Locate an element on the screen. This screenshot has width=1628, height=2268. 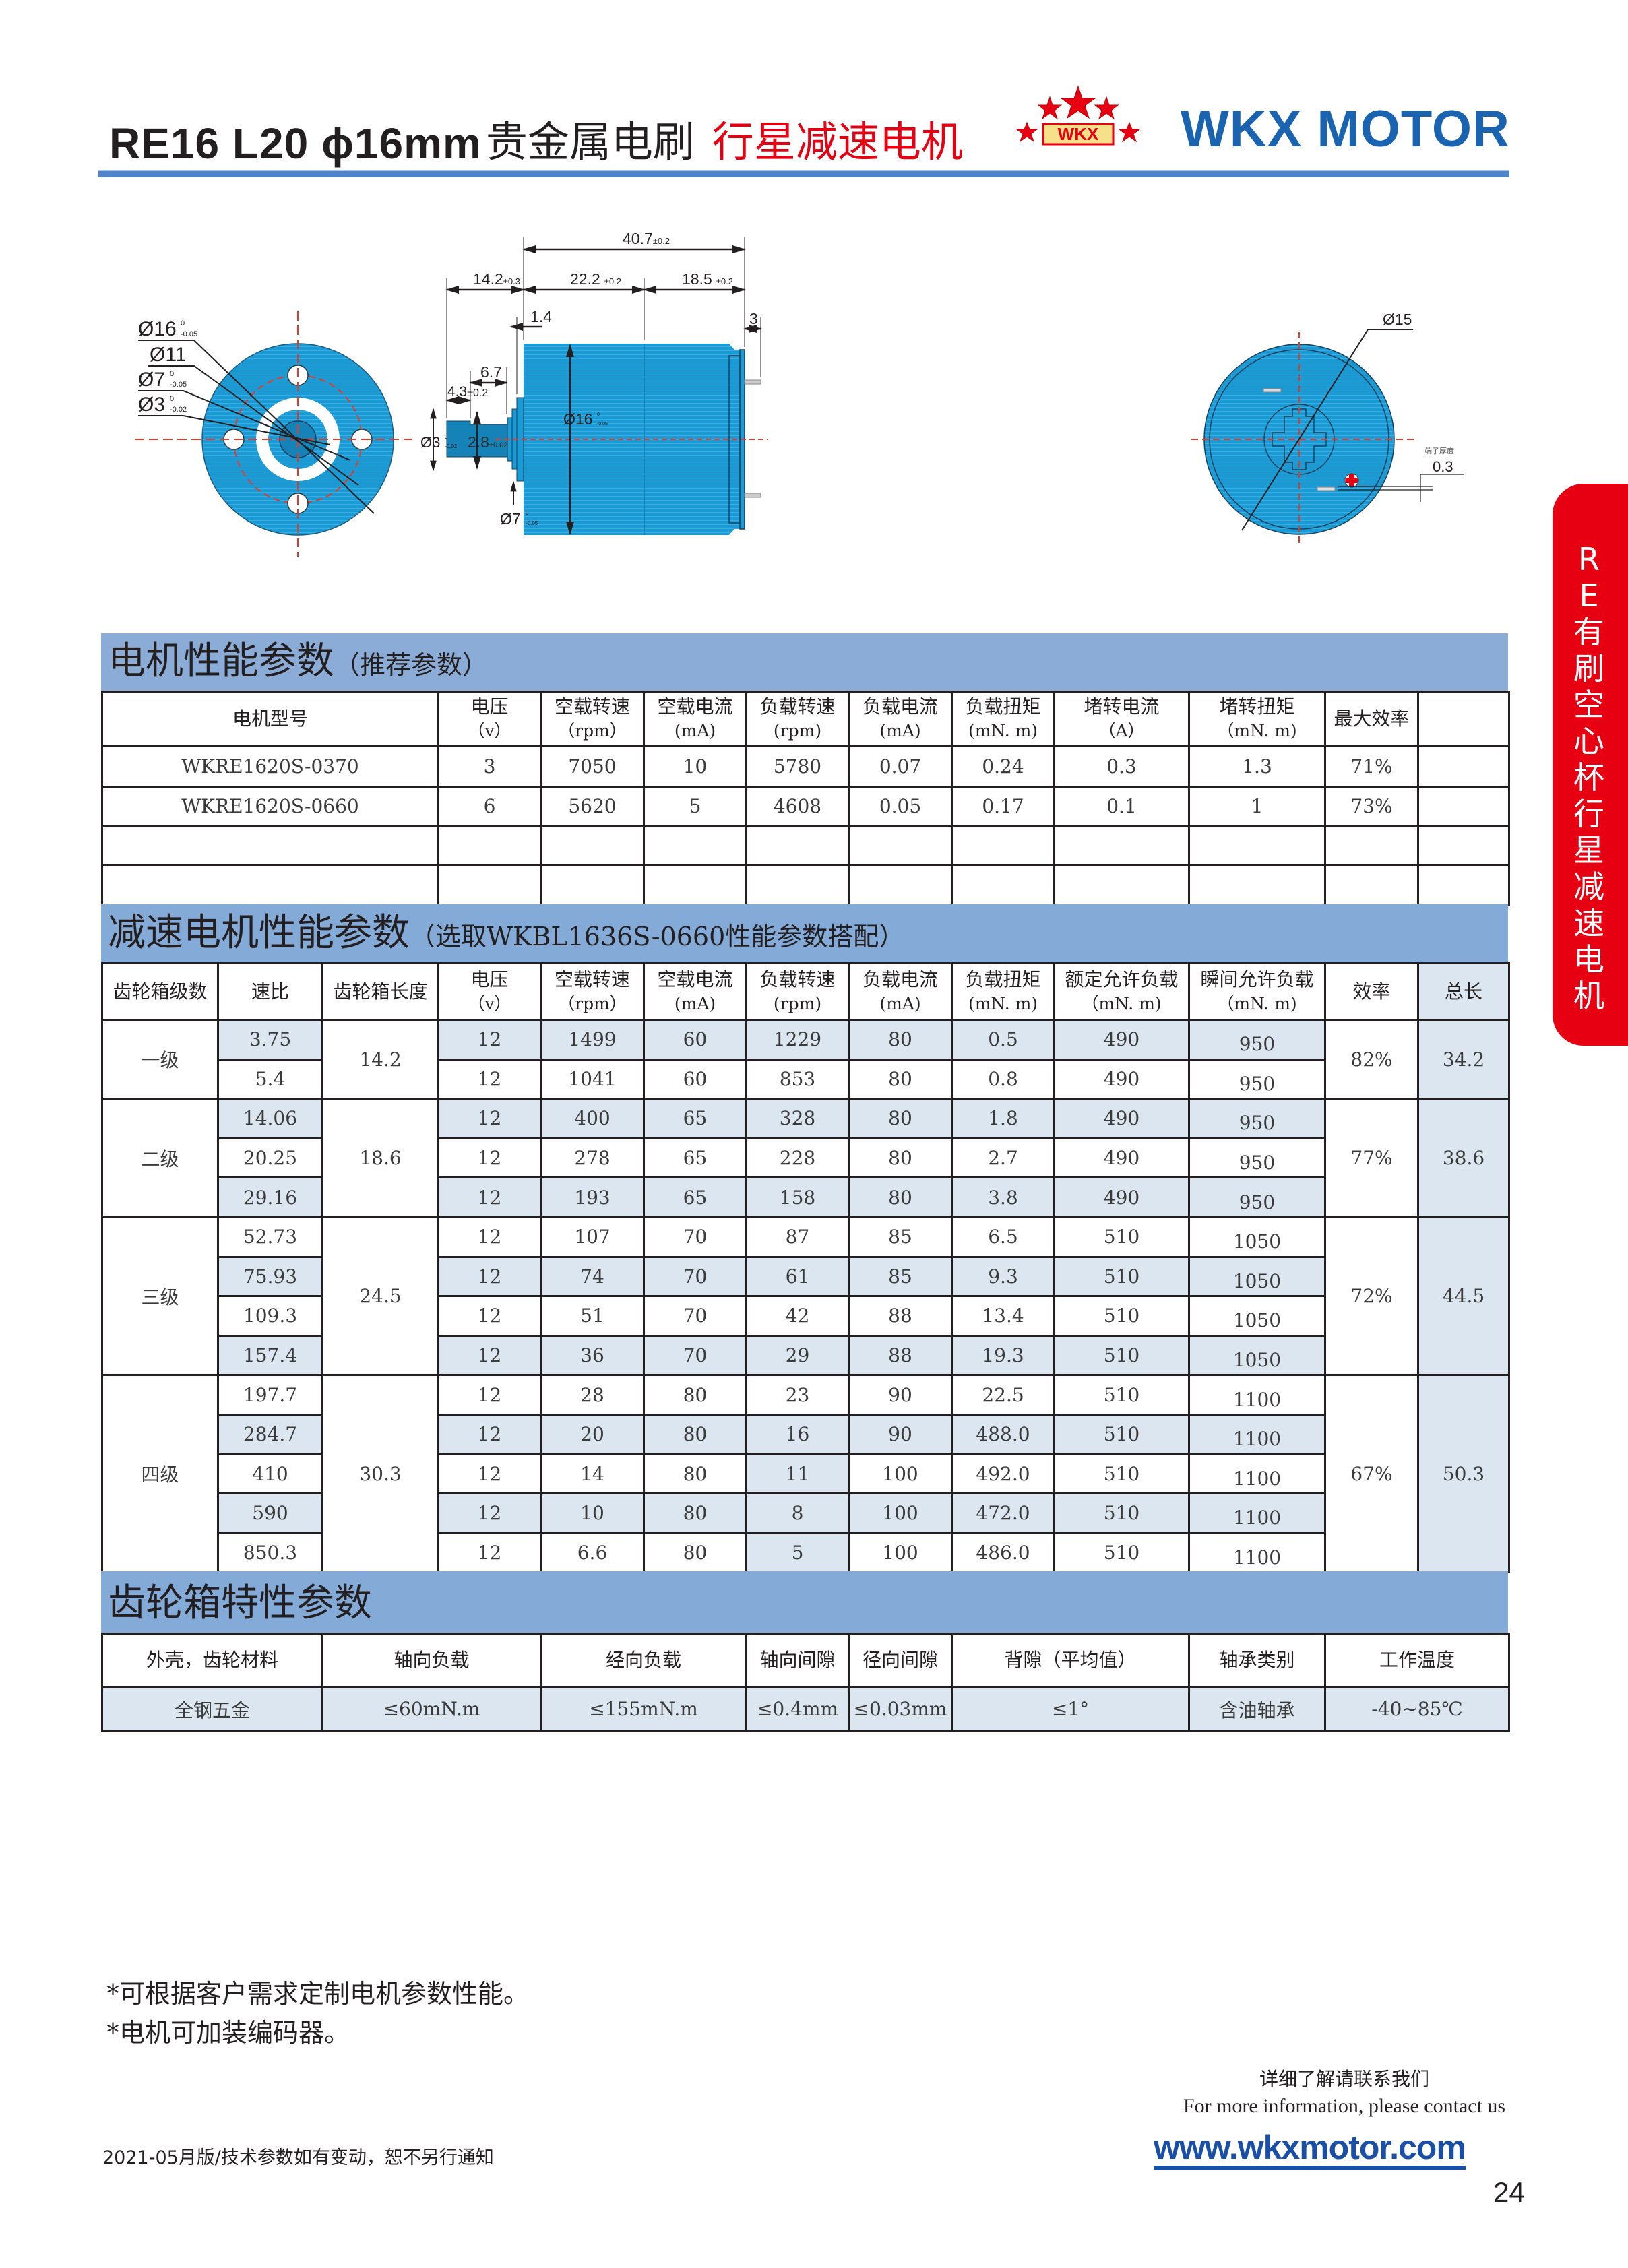
title-product-type: 行星减速电机 is located at coordinates (838, 141).